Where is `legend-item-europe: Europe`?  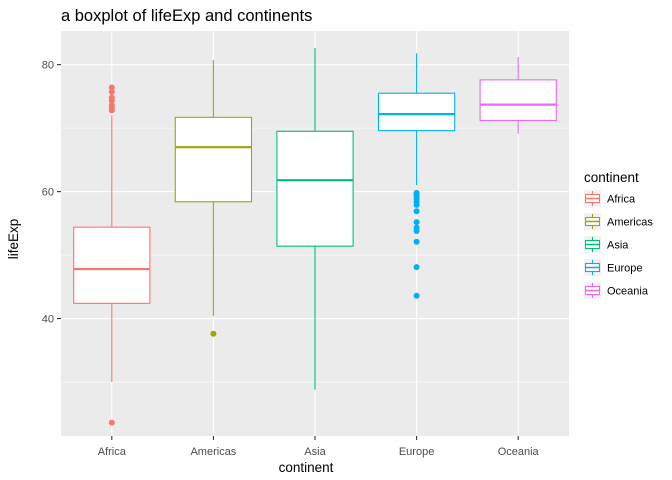 legend-item-europe: Europe is located at coordinates (613, 267).